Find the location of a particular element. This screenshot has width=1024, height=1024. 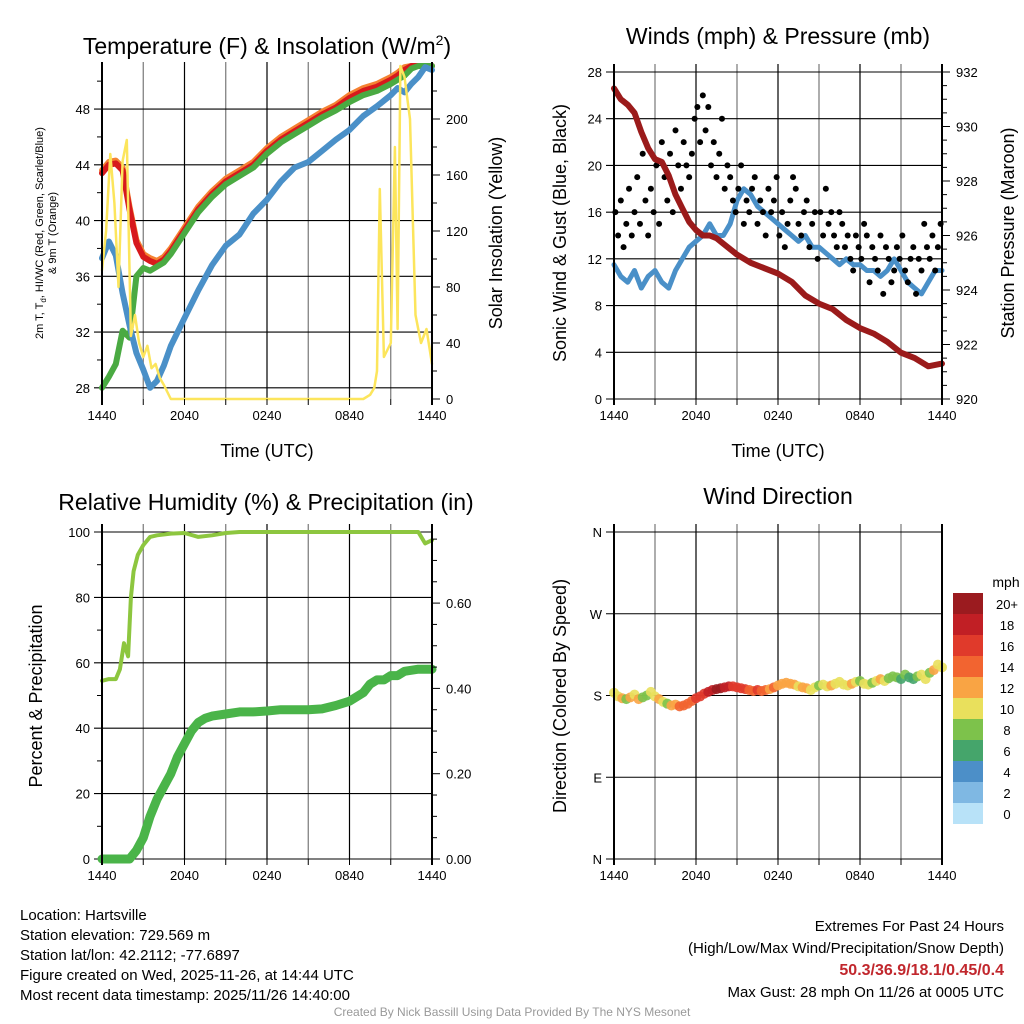

colorbar-label: 4 is located at coordinates (1006, 772).